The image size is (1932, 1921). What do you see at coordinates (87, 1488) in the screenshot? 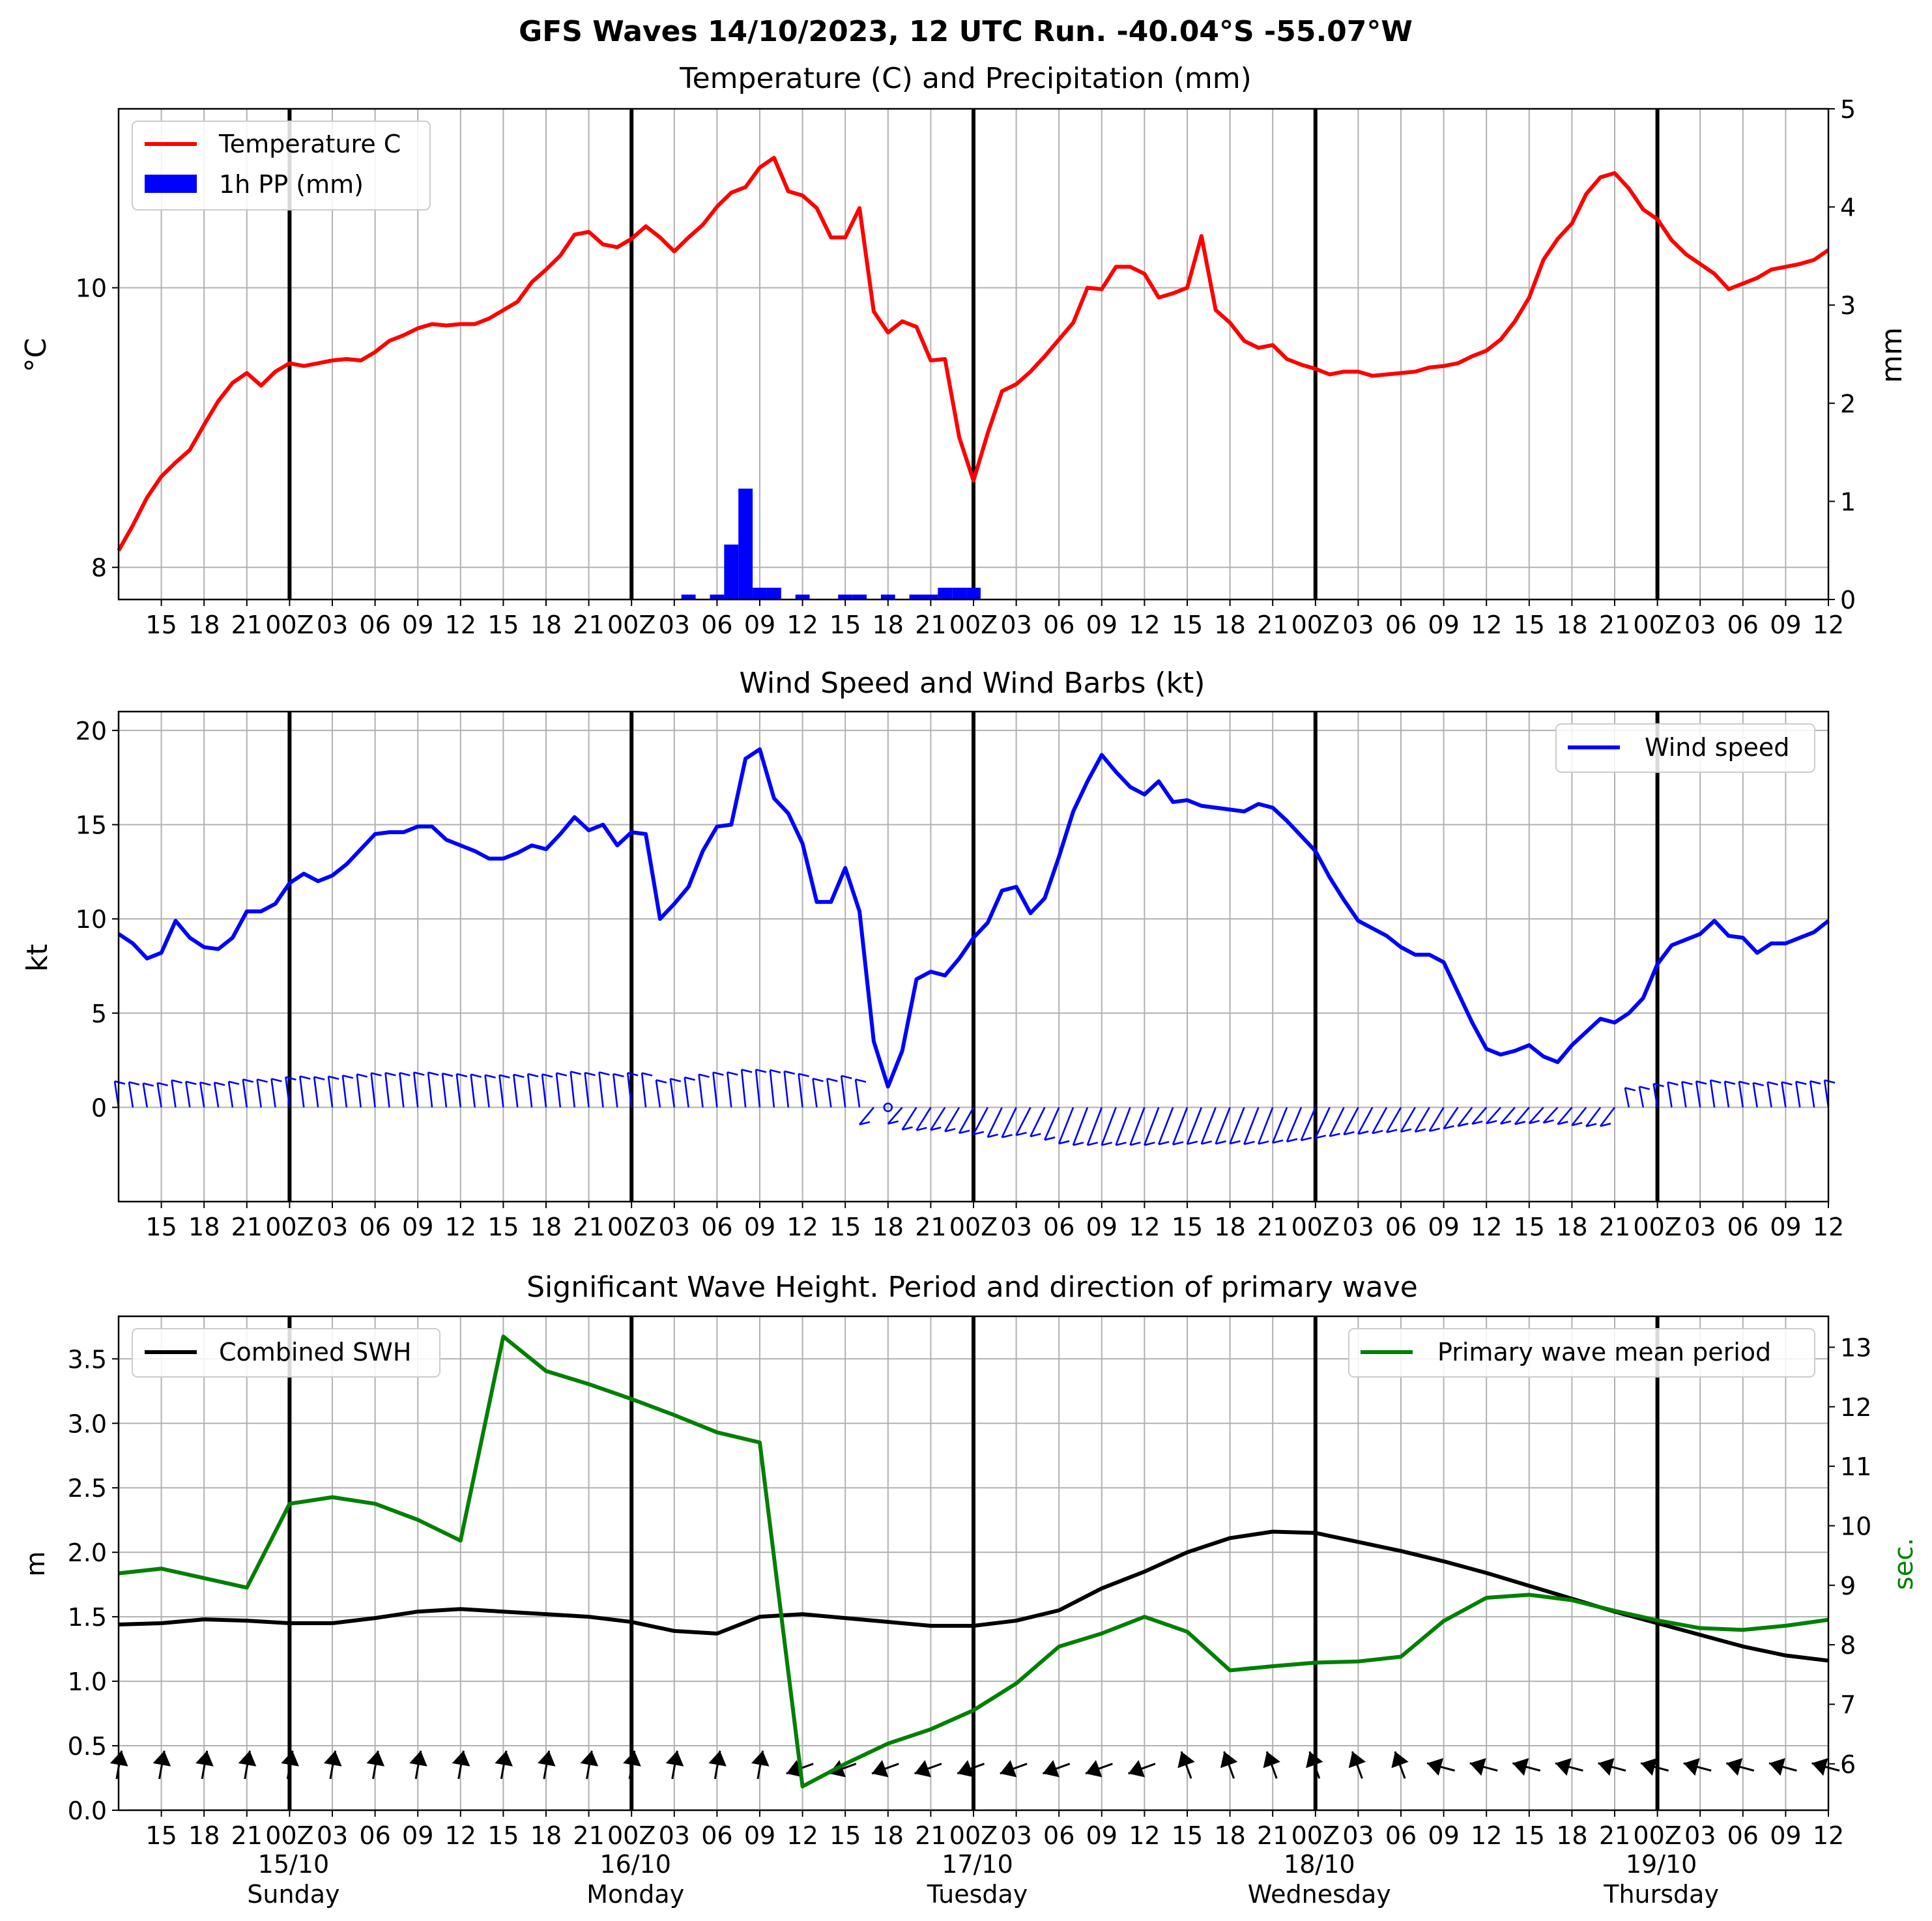
I see `y-tick-label: 2.5` at bounding box center [87, 1488].